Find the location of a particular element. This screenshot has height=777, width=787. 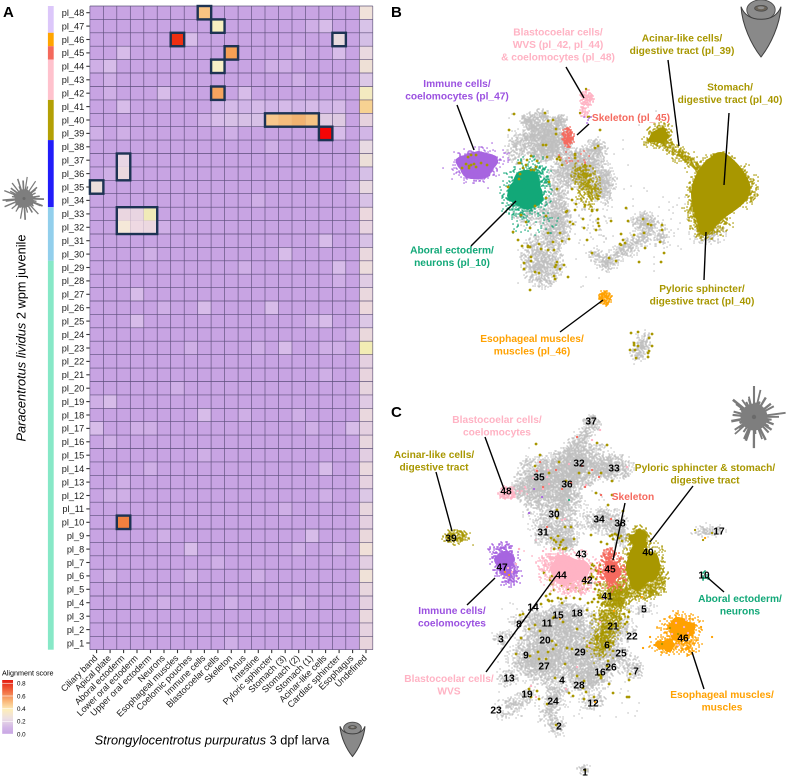

svg-text: pl_32 is located at coordinates (73, 228).